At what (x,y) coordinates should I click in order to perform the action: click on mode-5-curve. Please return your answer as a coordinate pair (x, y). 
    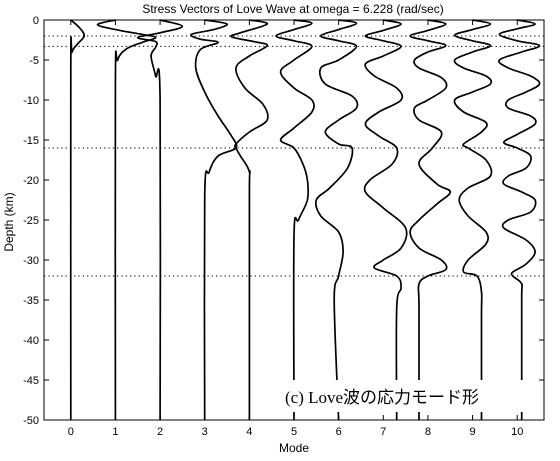
    Looking at the image, I should click on (295, 220).